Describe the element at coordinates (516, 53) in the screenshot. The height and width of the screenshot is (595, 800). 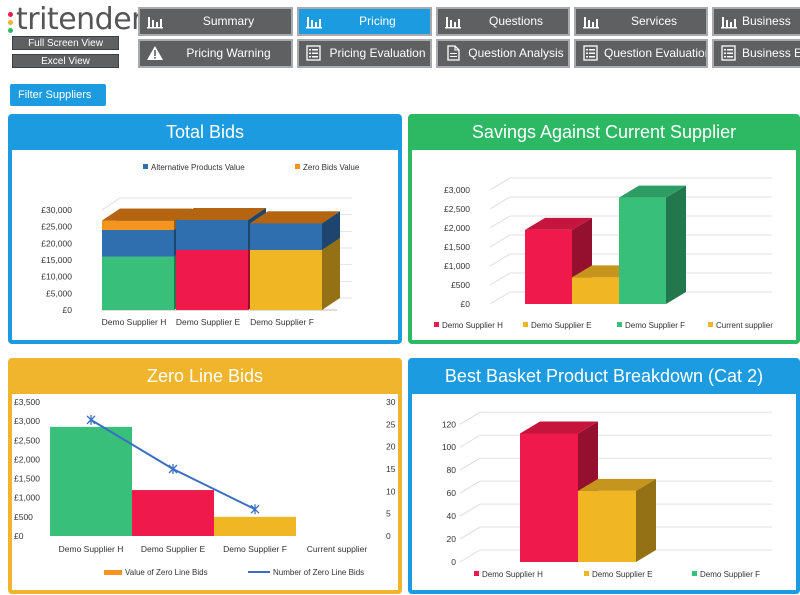
I see `nav-label: Question Analysis` at that location.